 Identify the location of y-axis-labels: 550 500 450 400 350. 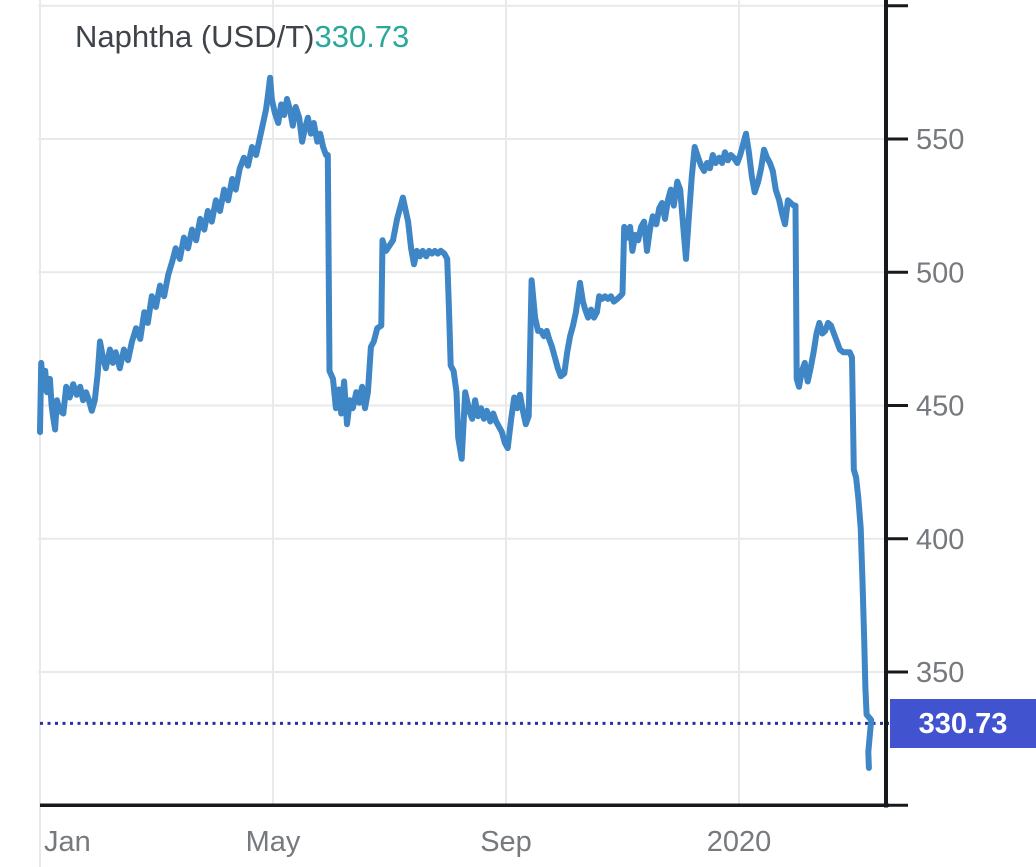
(940, 406).